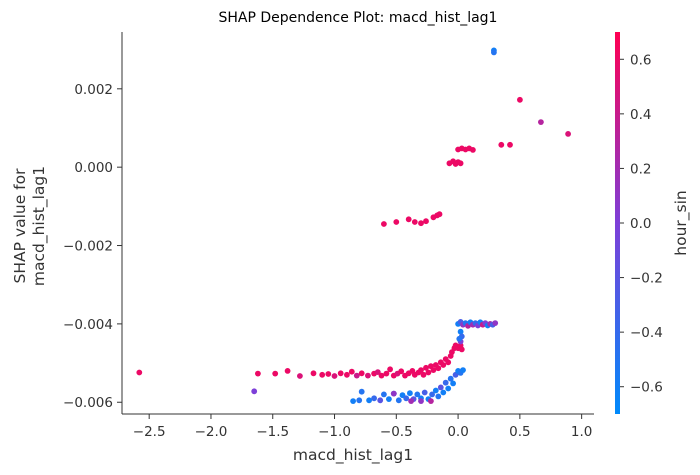 This screenshot has height=475, width=700. Describe the element at coordinates (581, 432) in the screenshot. I see `x-tick-label: 1.0` at that location.